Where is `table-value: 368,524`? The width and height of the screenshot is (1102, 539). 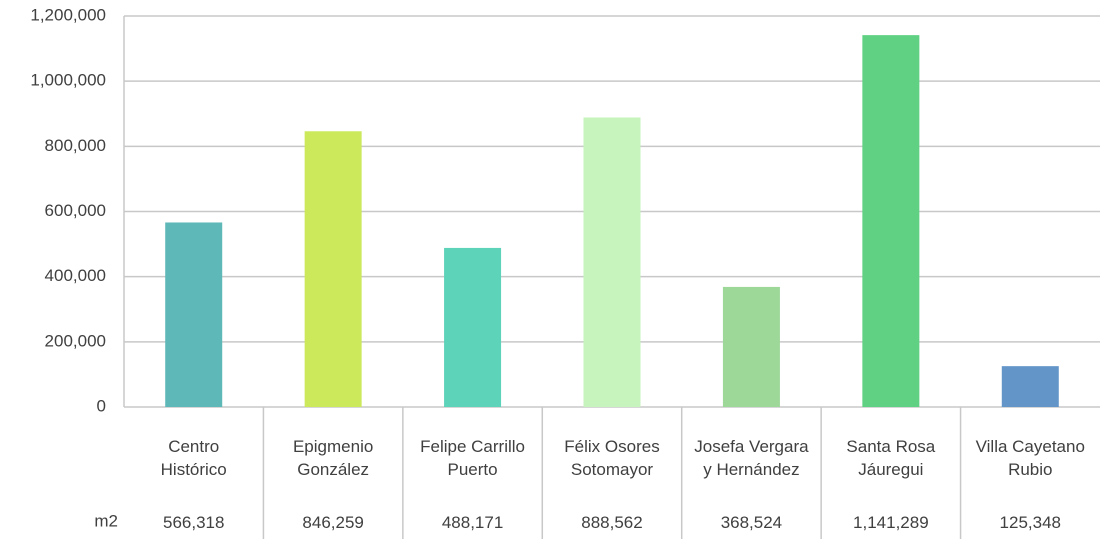 table-value: 368,524 is located at coordinates (751, 522).